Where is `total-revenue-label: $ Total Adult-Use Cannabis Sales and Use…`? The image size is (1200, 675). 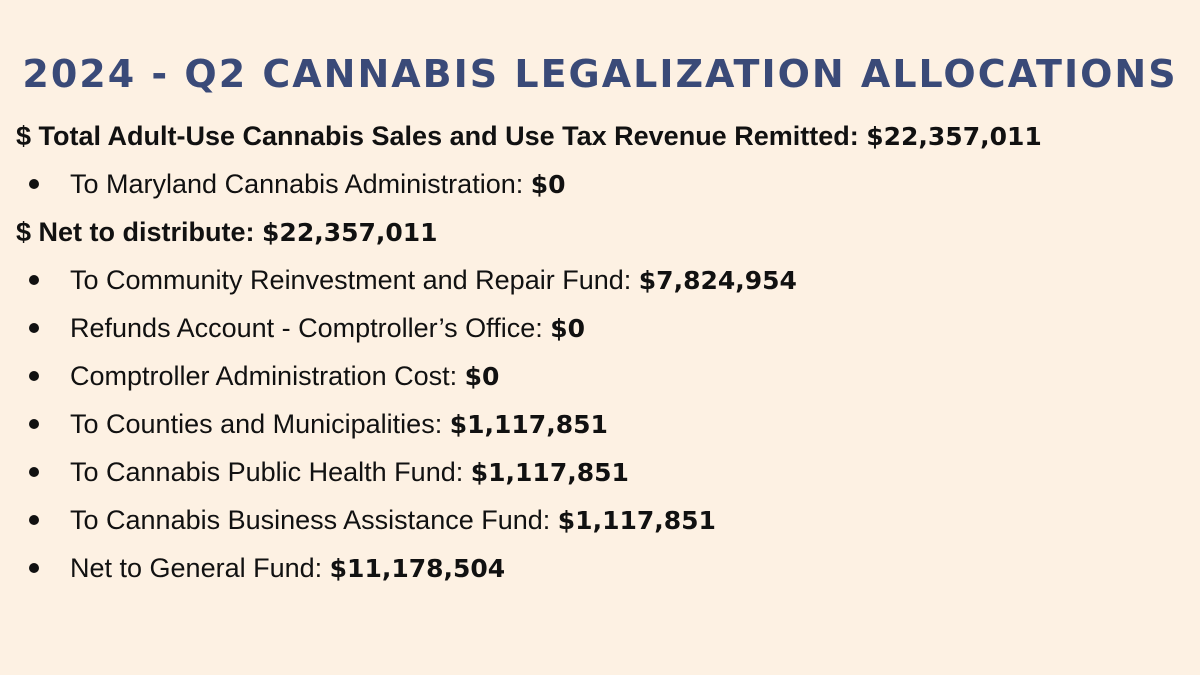
total-revenue-label: $ Total Adult-Use Cannabis Sales and Use… is located at coordinates (437, 136).